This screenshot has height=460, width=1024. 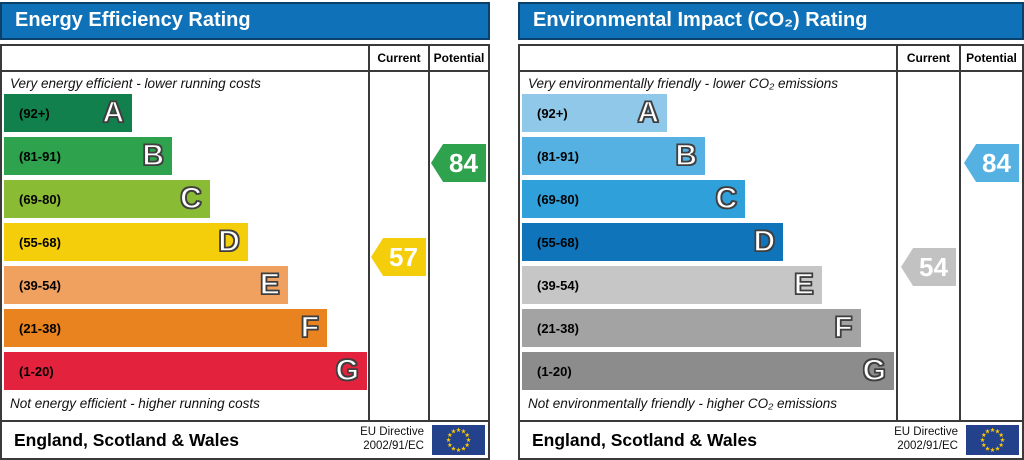 I want to click on chart-title-bar: Environmental Impact (CO₂) Rating, so click(x=771, y=21).